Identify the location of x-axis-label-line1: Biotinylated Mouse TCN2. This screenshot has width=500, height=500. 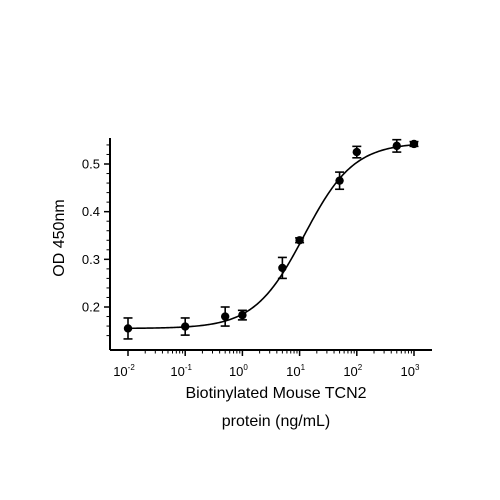
(275, 393).